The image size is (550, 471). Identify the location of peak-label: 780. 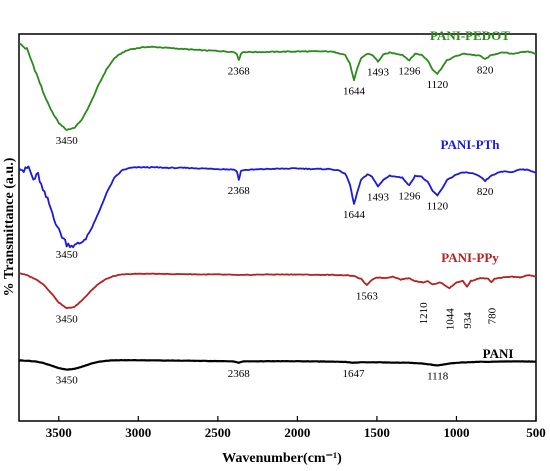
(493, 315).